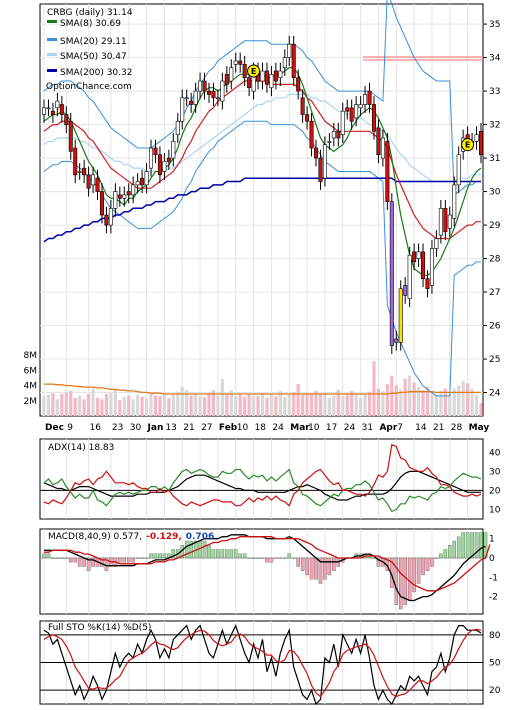 This screenshot has height=710, width=526. I want to click on volume-average-line, so click(262, 389).